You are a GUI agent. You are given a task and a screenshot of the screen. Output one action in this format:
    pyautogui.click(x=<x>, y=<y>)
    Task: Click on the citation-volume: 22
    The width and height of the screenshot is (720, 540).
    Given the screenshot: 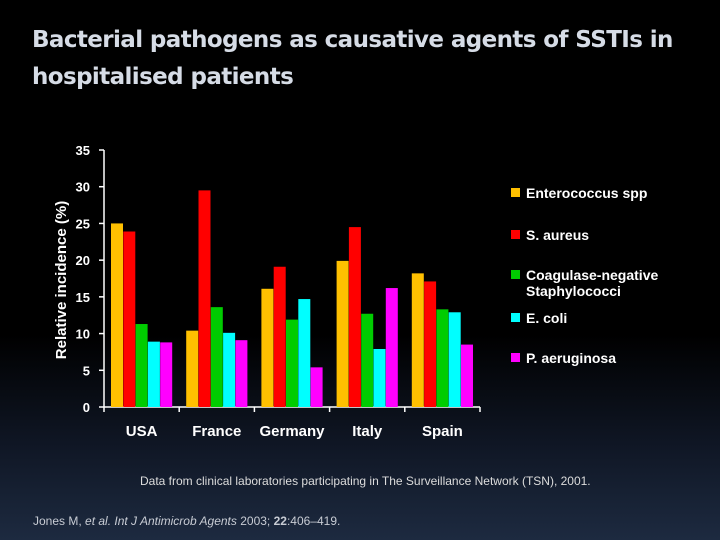 What is the action you would take?
    pyautogui.click(x=280, y=521)
    